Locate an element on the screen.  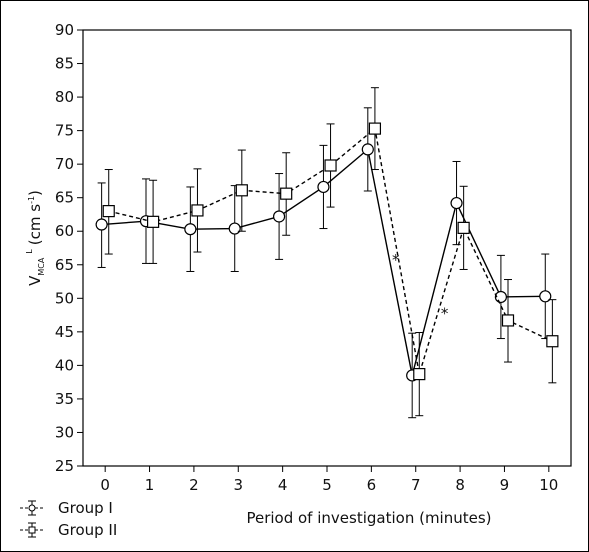
x-tick-label: 10 is located at coordinates (548, 485).